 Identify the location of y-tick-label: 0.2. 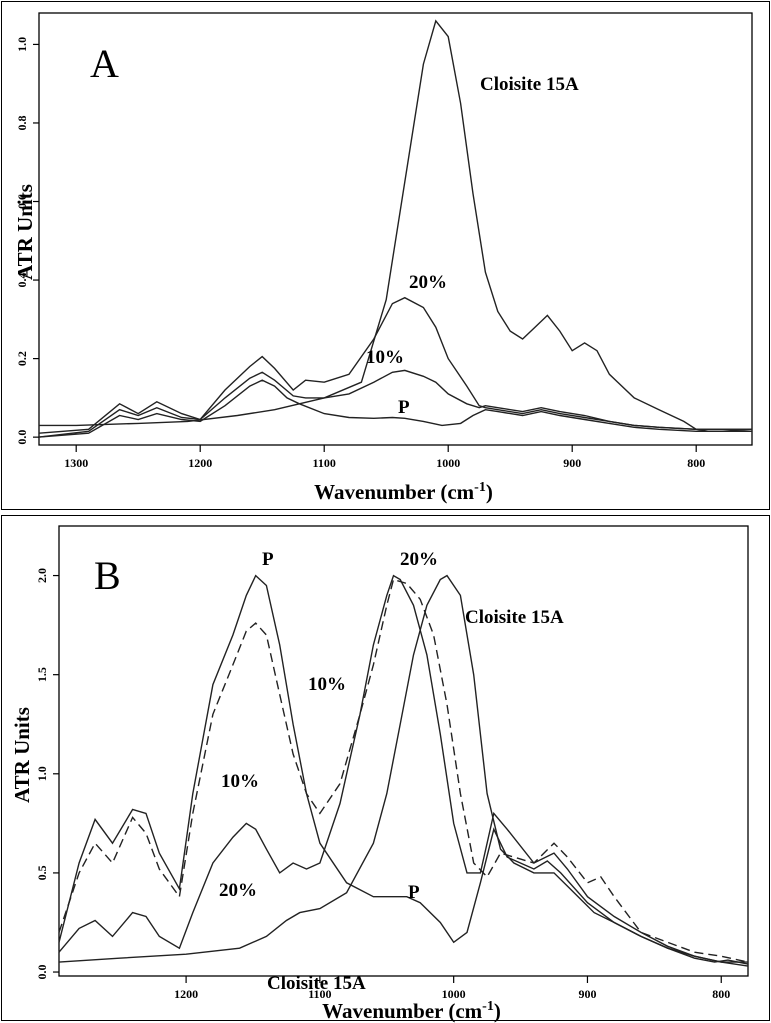
(22, 358).